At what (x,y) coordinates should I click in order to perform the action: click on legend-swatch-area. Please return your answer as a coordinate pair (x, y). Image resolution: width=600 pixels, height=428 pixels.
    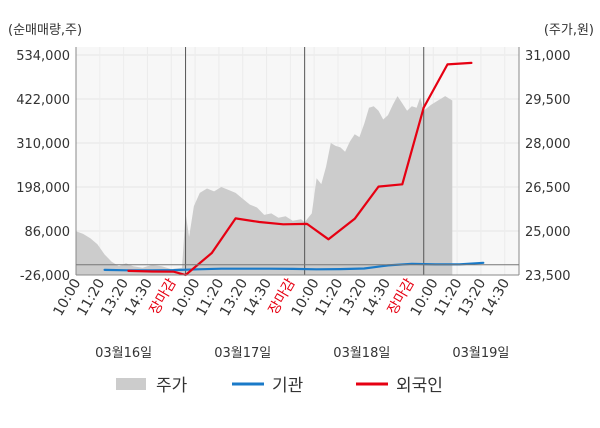
    Looking at the image, I should click on (131, 384).